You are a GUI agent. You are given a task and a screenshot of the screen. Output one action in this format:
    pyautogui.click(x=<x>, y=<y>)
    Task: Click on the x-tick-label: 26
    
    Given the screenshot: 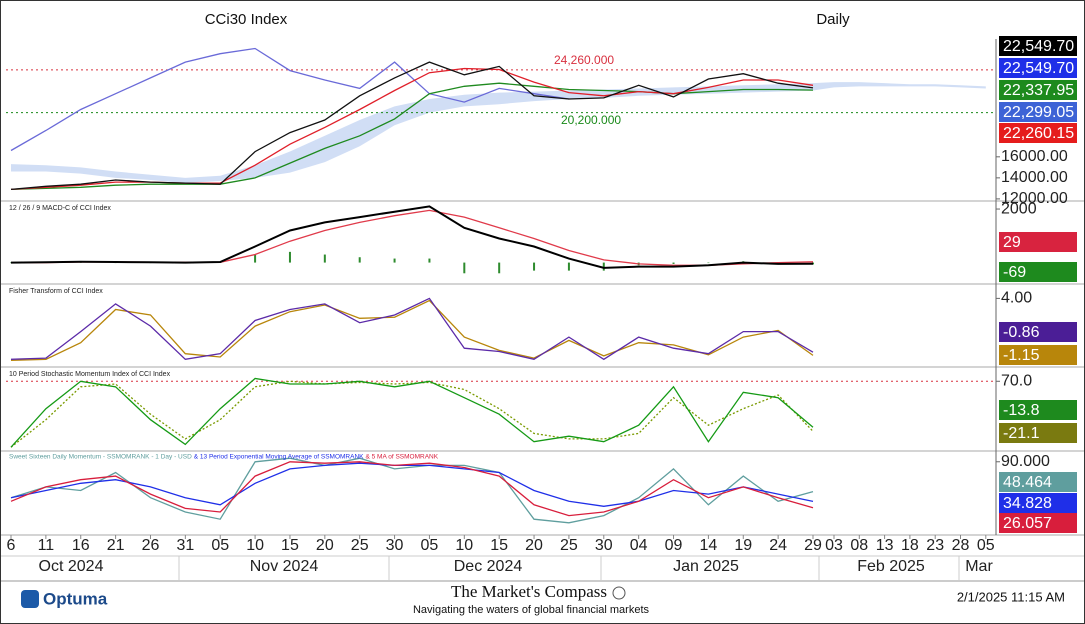 What is the action you would take?
    pyautogui.click(x=151, y=545)
    